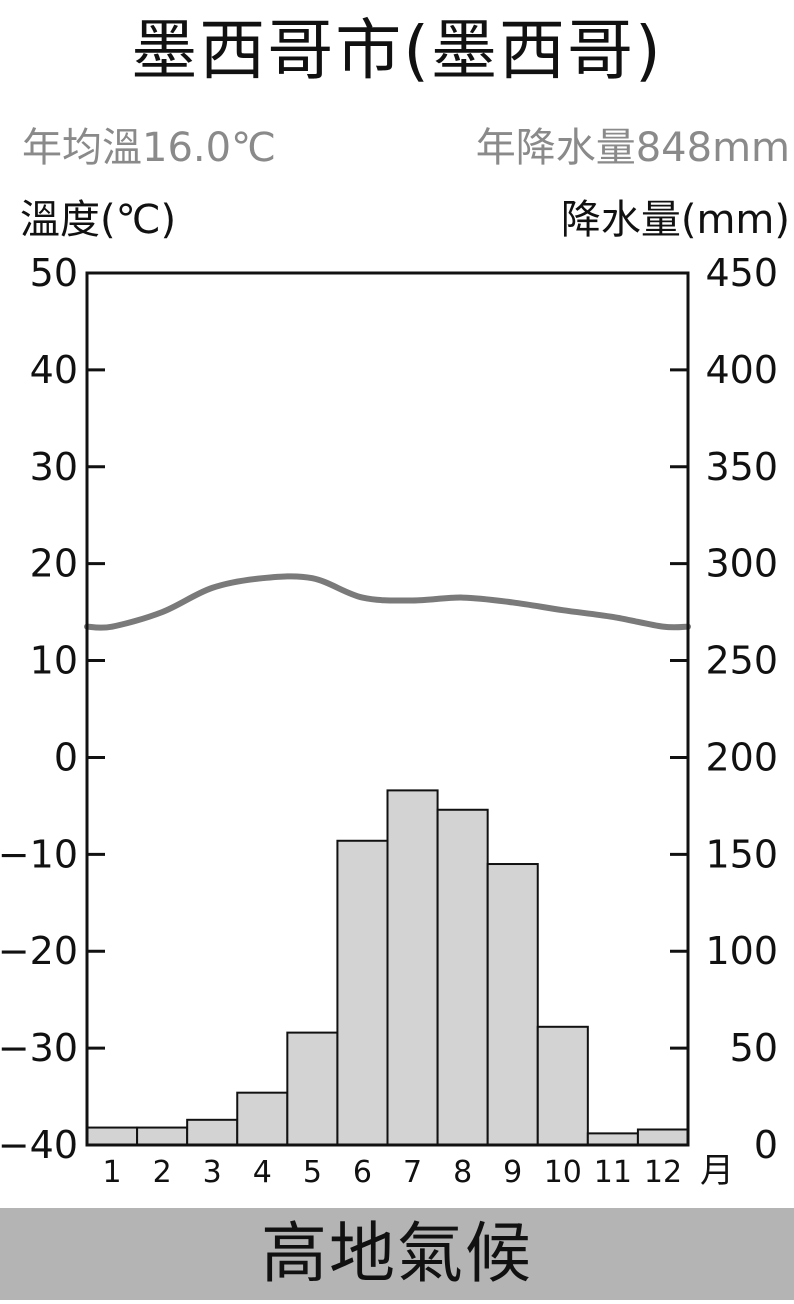 The image size is (794, 1304). What do you see at coordinates (741, 564) in the screenshot?
I see `right-tick-label: 300` at bounding box center [741, 564].